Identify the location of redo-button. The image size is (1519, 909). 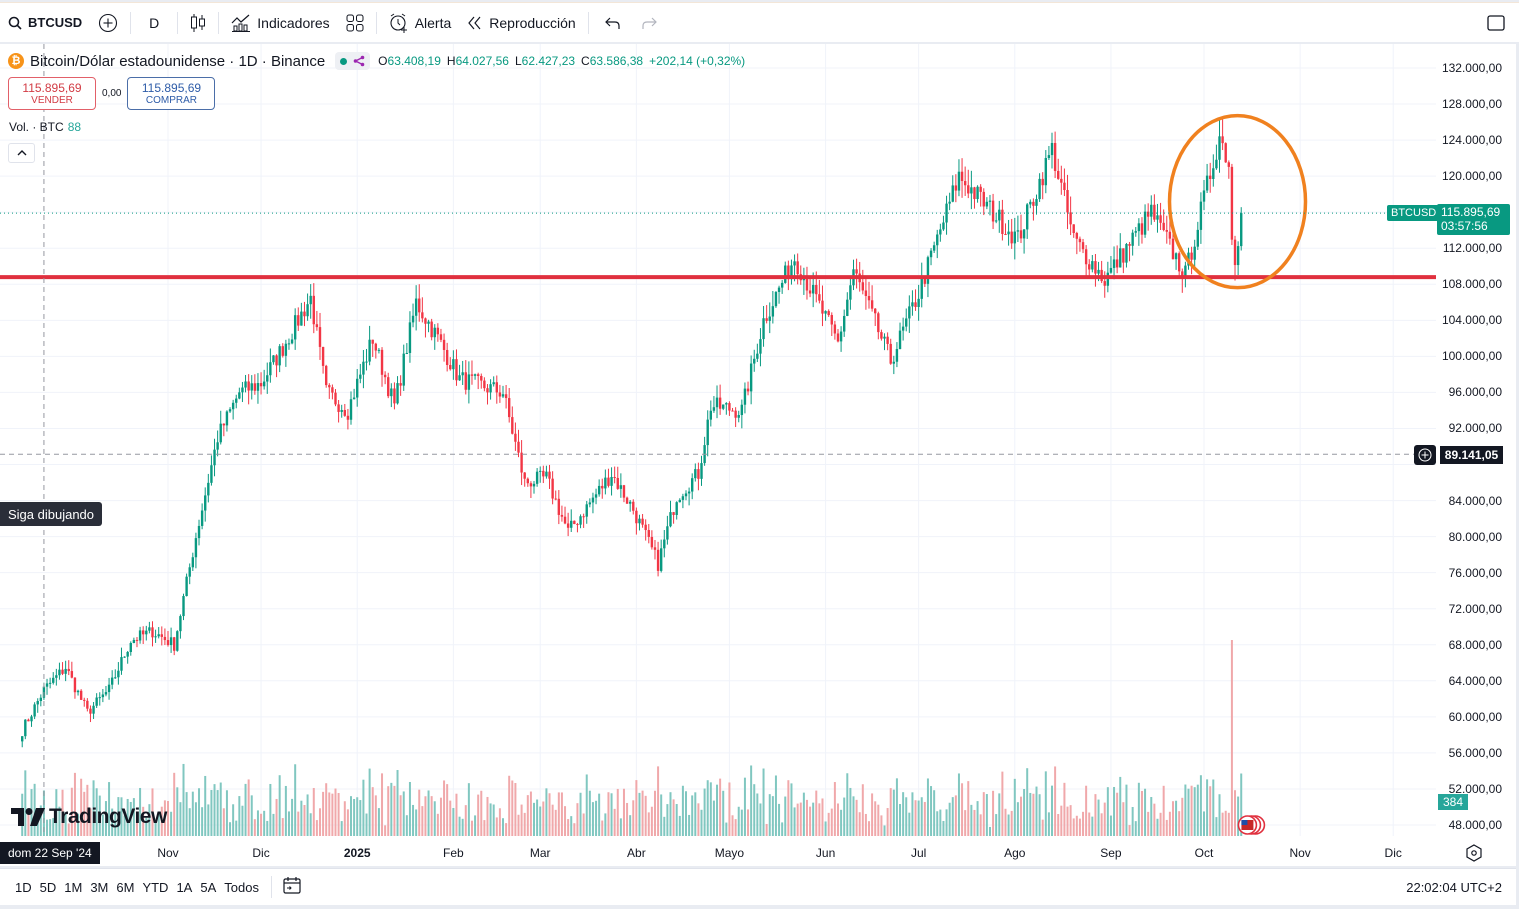
(649, 23).